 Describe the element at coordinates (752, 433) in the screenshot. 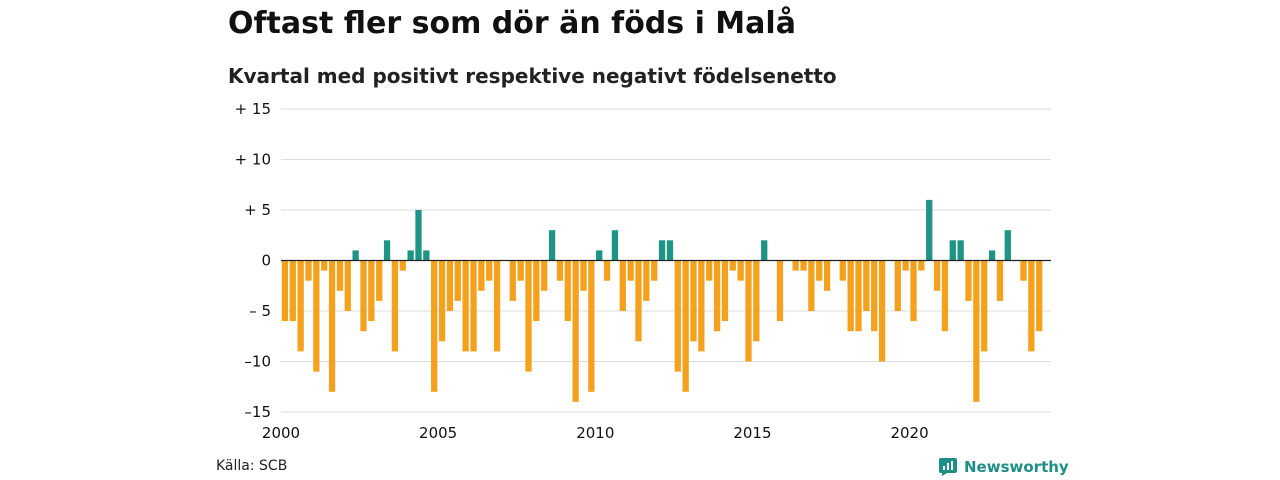

I see `x-tick-label: 2015` at that location.